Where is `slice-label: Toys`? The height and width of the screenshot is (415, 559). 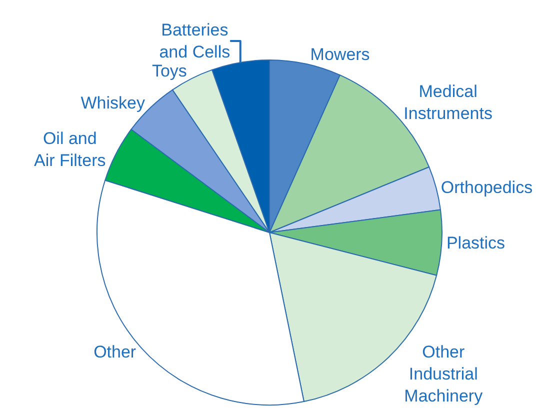
slice-label: Toys is located at coordinates (169, 70).